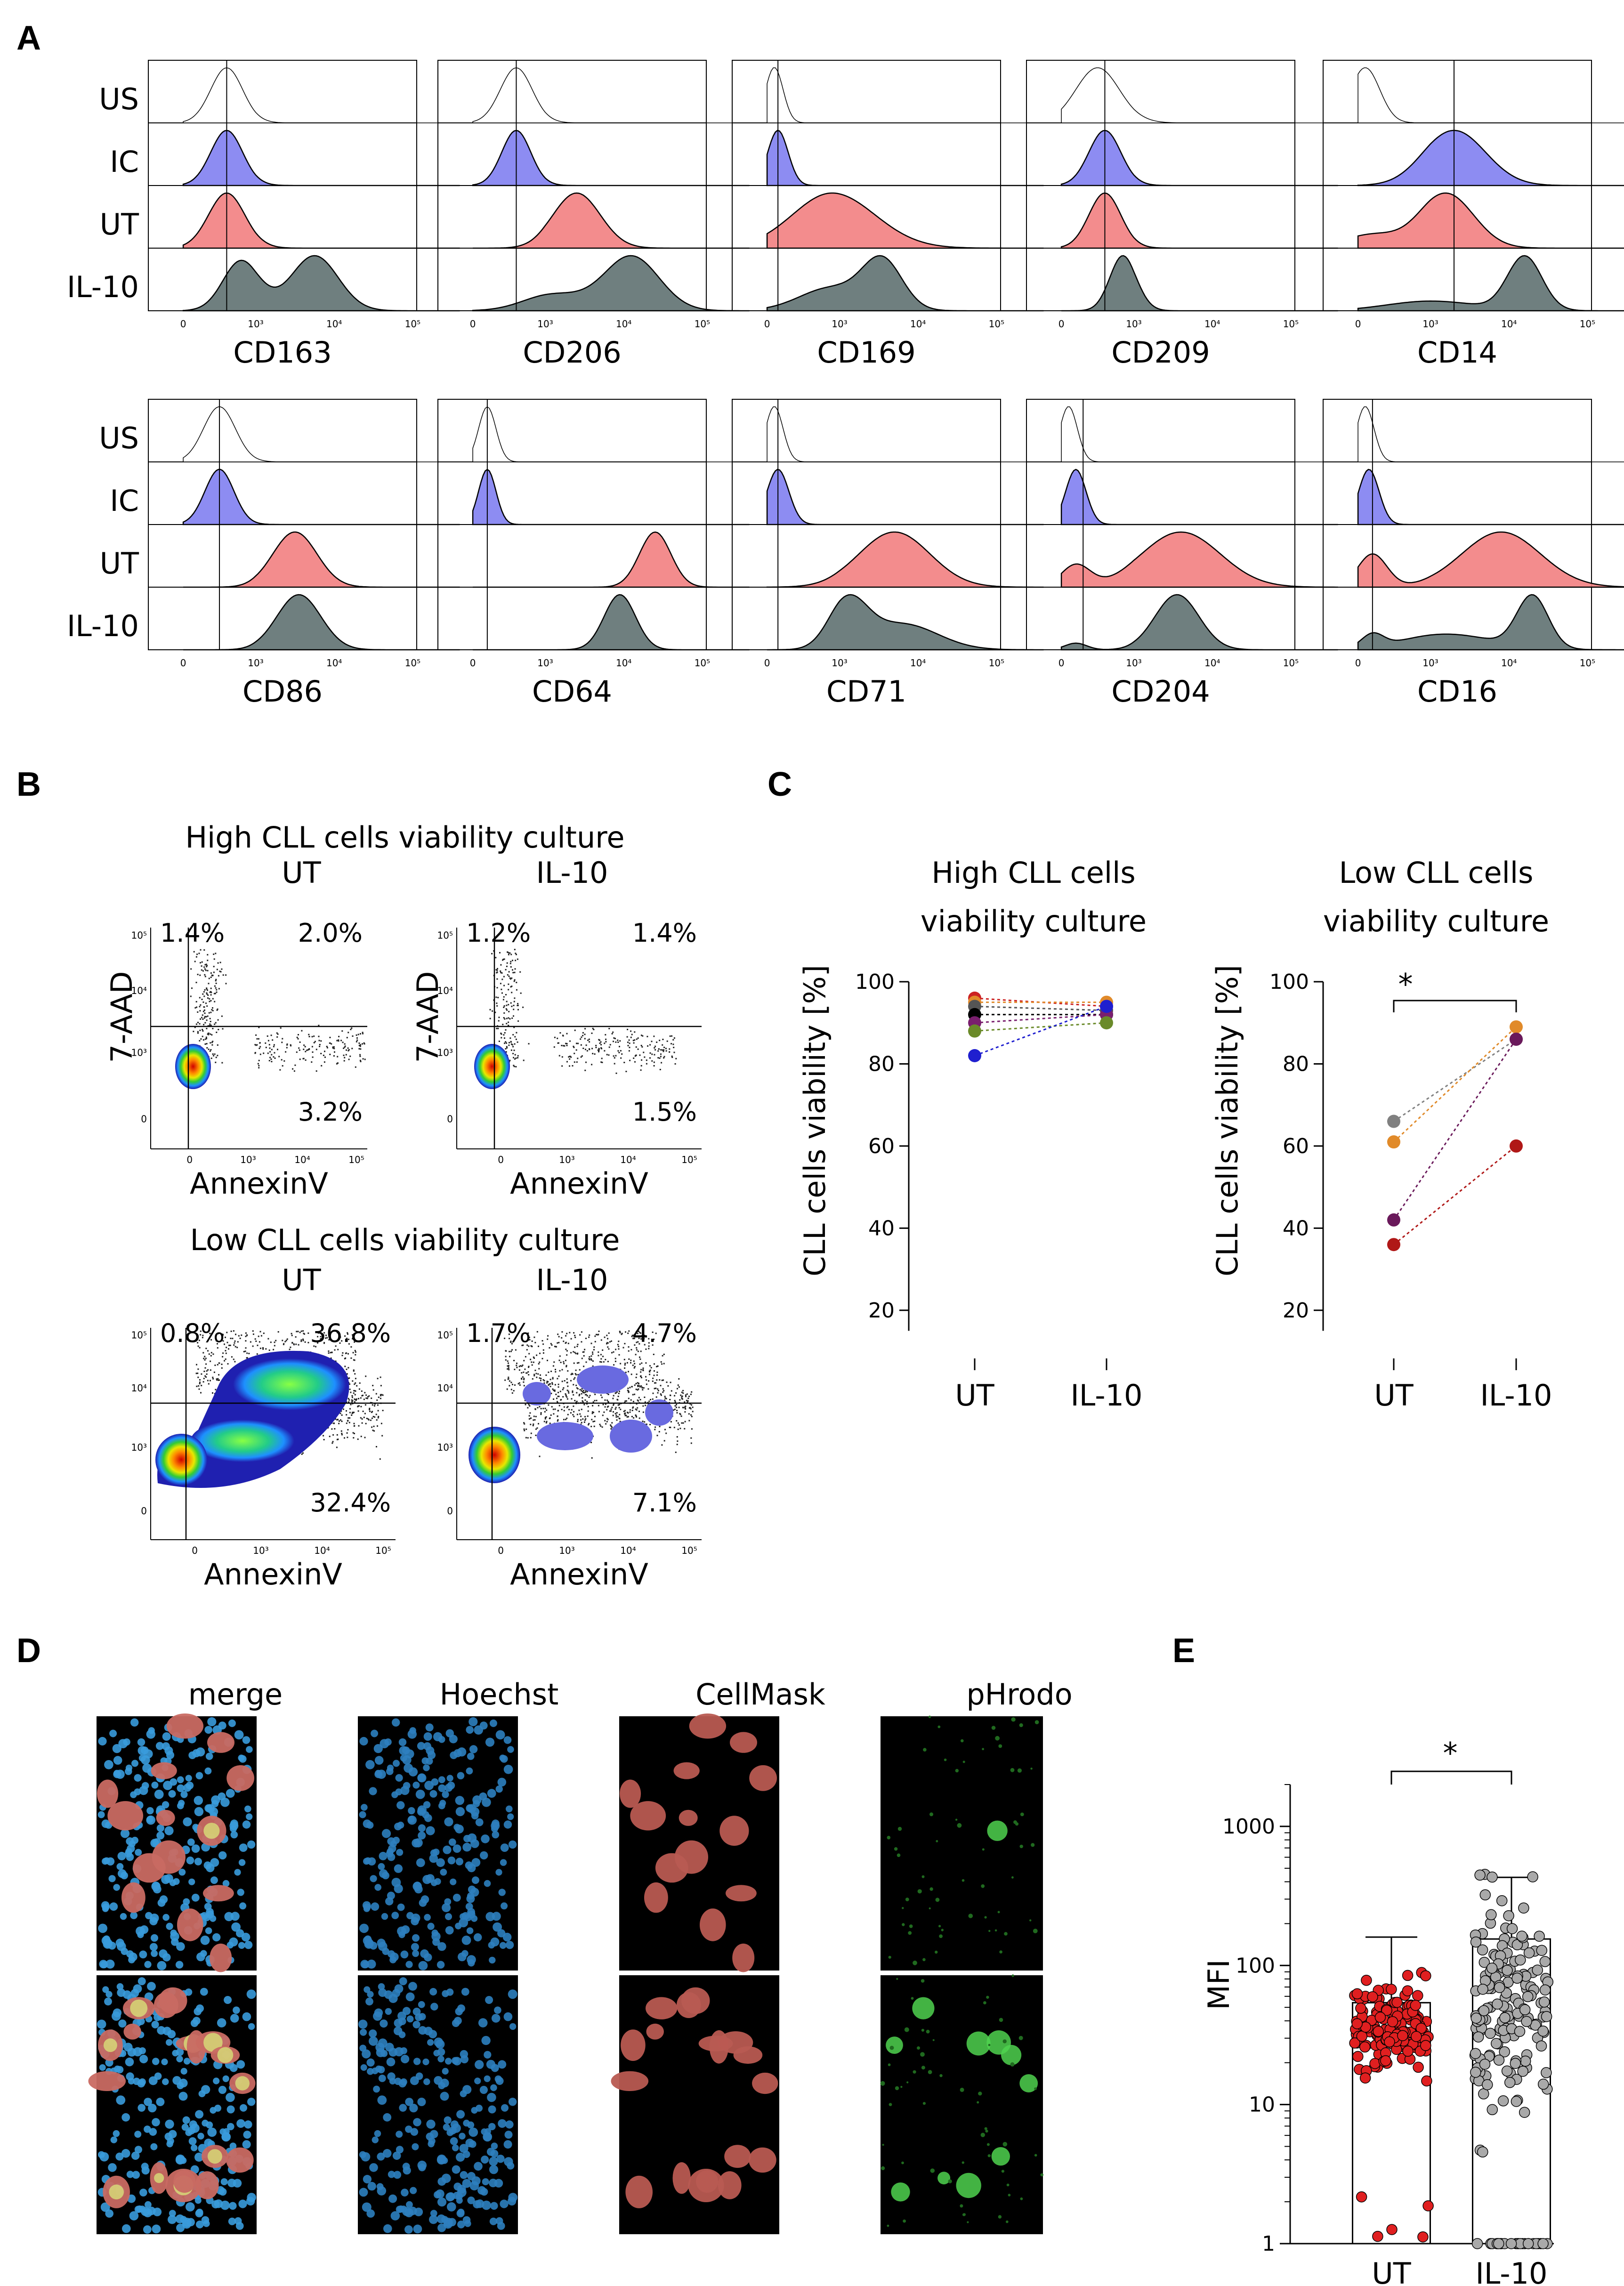 The height and width of the screenshot is (2286, 1624). I want to click on y-tick-label: 10, so click(1262, 2105).